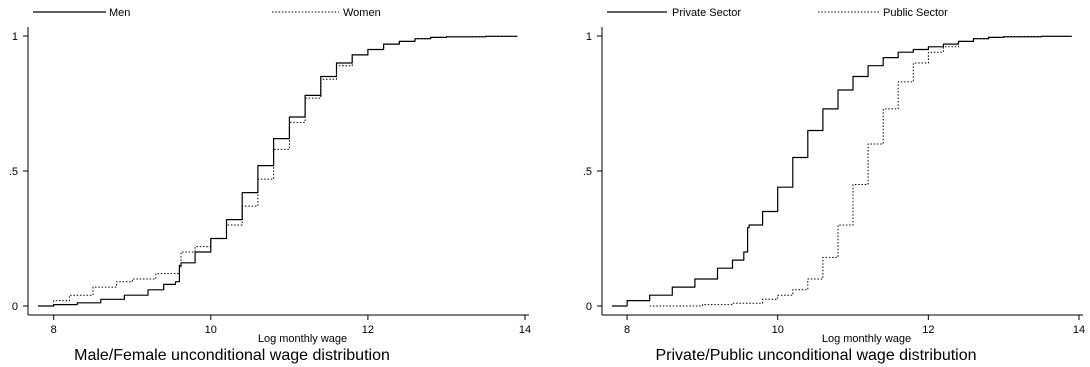 Image resolution: width=1090 pixels, height=367 pixels. What do you see at coordinates (362, 13) in the screenshot?
I see `legend-label: Women` at bounding box center [362, 13].